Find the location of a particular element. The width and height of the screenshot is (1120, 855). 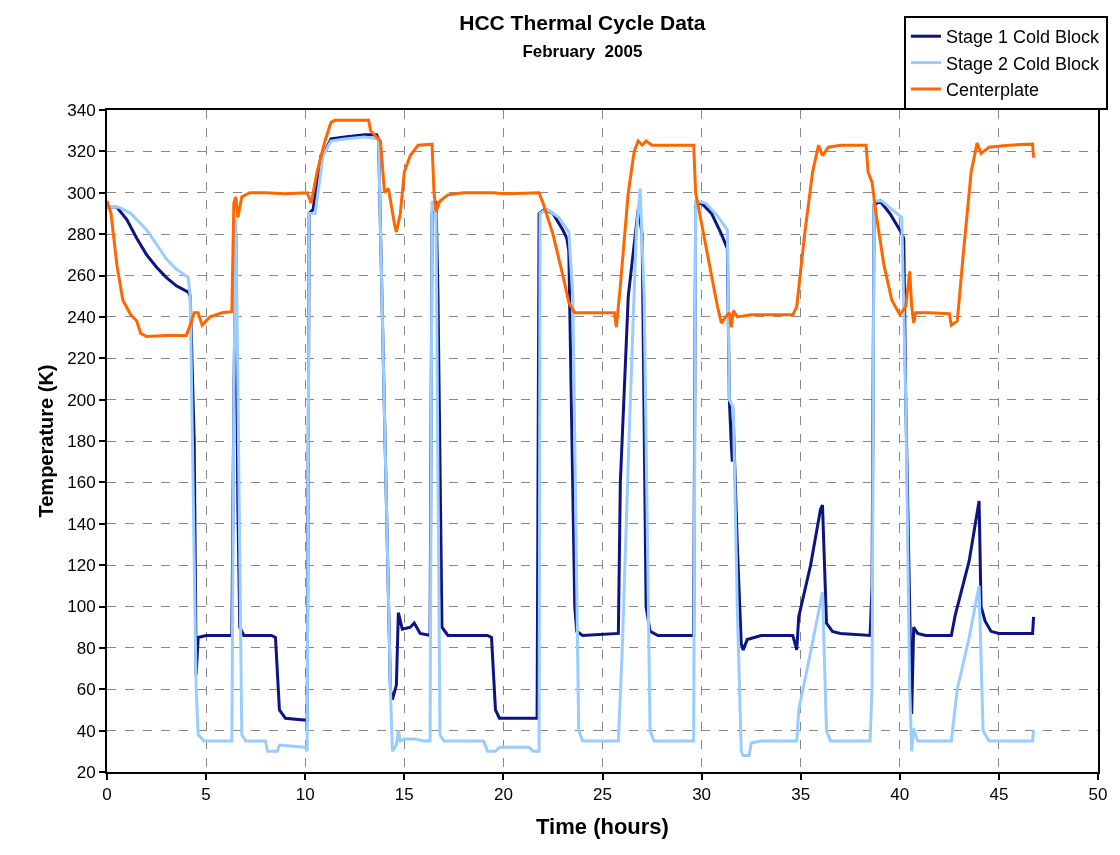

x-tick-label: 5 is located at coordinates (206, 795).